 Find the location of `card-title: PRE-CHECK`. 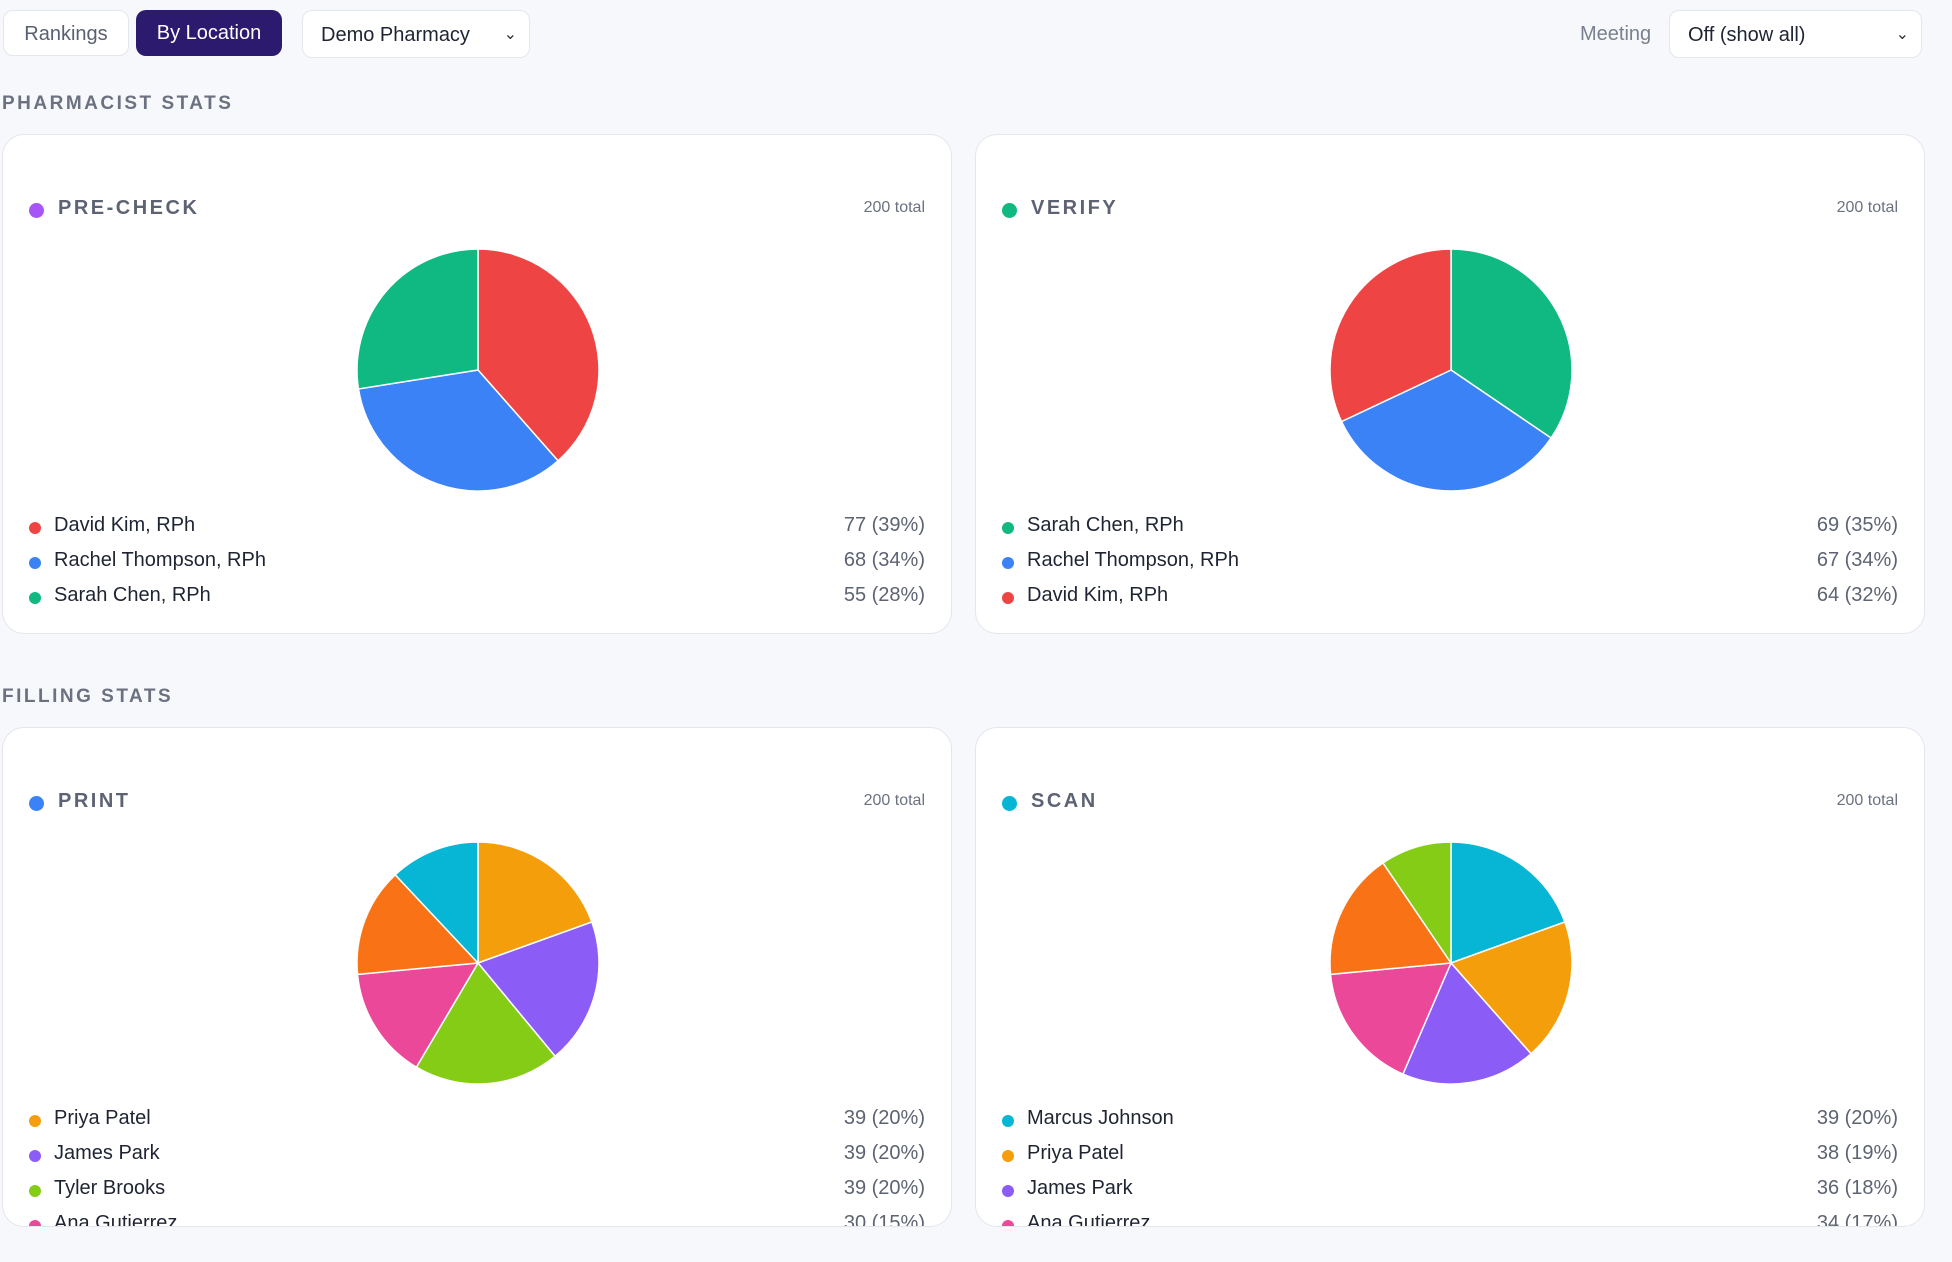

card-title: PRE-CHECK is located at coordinates (129, 208).